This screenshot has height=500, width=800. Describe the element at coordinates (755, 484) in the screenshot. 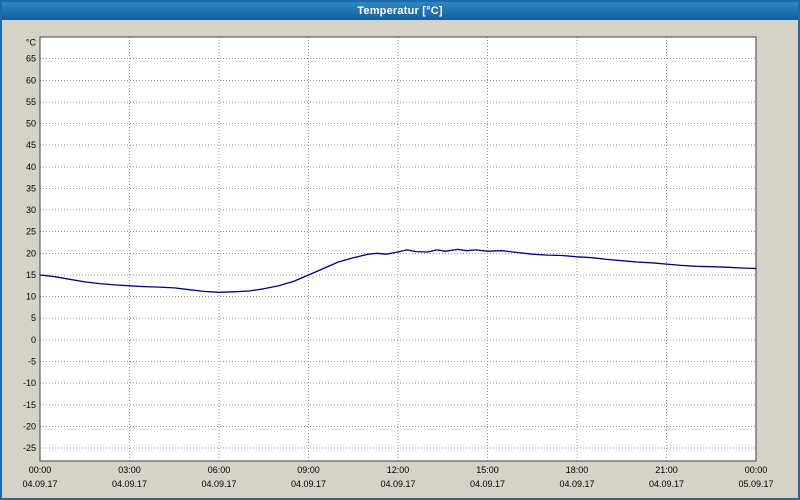

I see `svg-text: 05.09.17` at that location.